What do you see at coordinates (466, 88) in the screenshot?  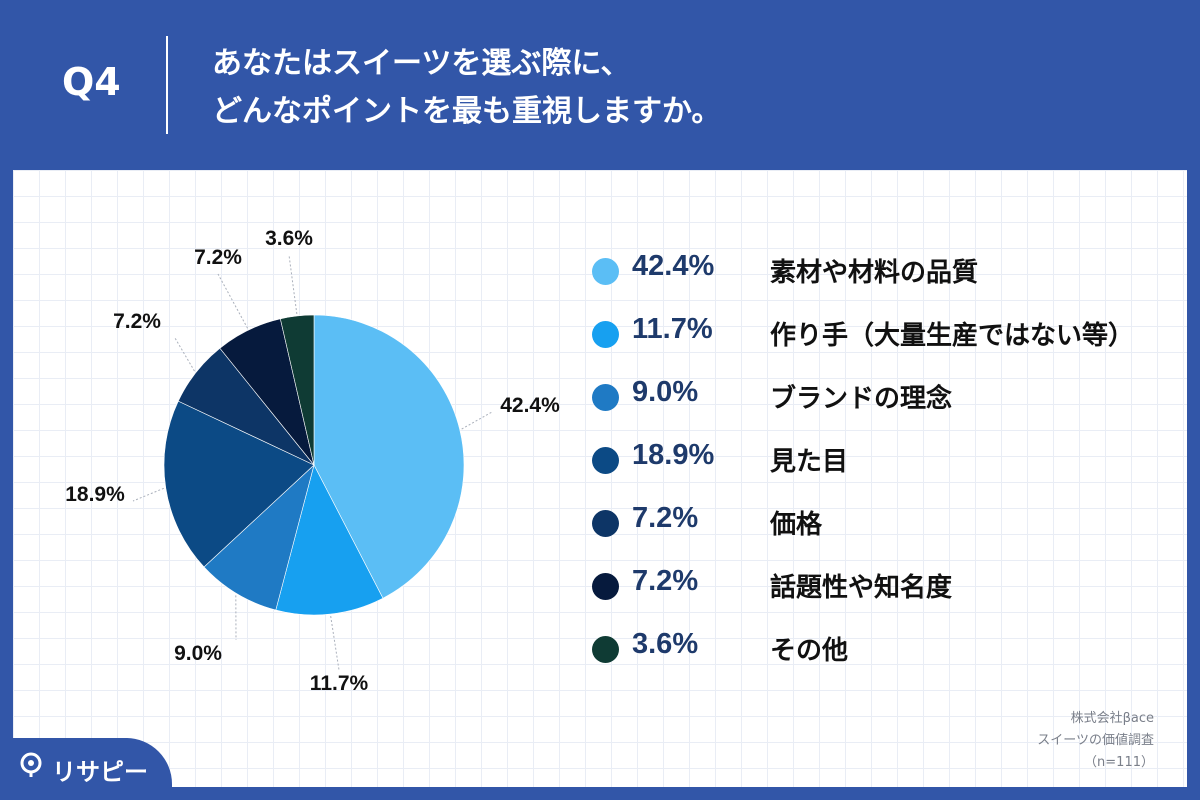 I see `question-text: あなたはスイーツを選ぶ際に、 どんなポイントを最も重視しますか。` at bounding box center [466, 88].